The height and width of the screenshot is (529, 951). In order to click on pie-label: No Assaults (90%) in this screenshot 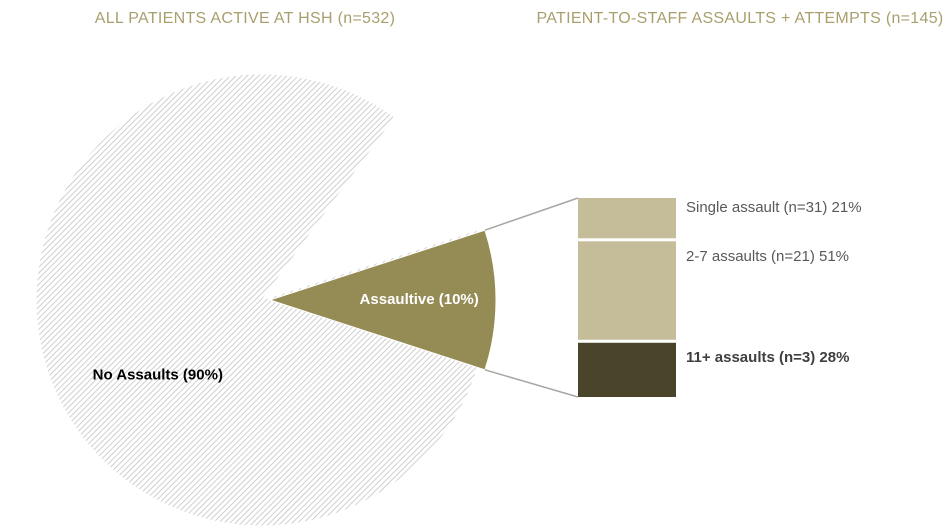, I will do `click(158, 375)`.